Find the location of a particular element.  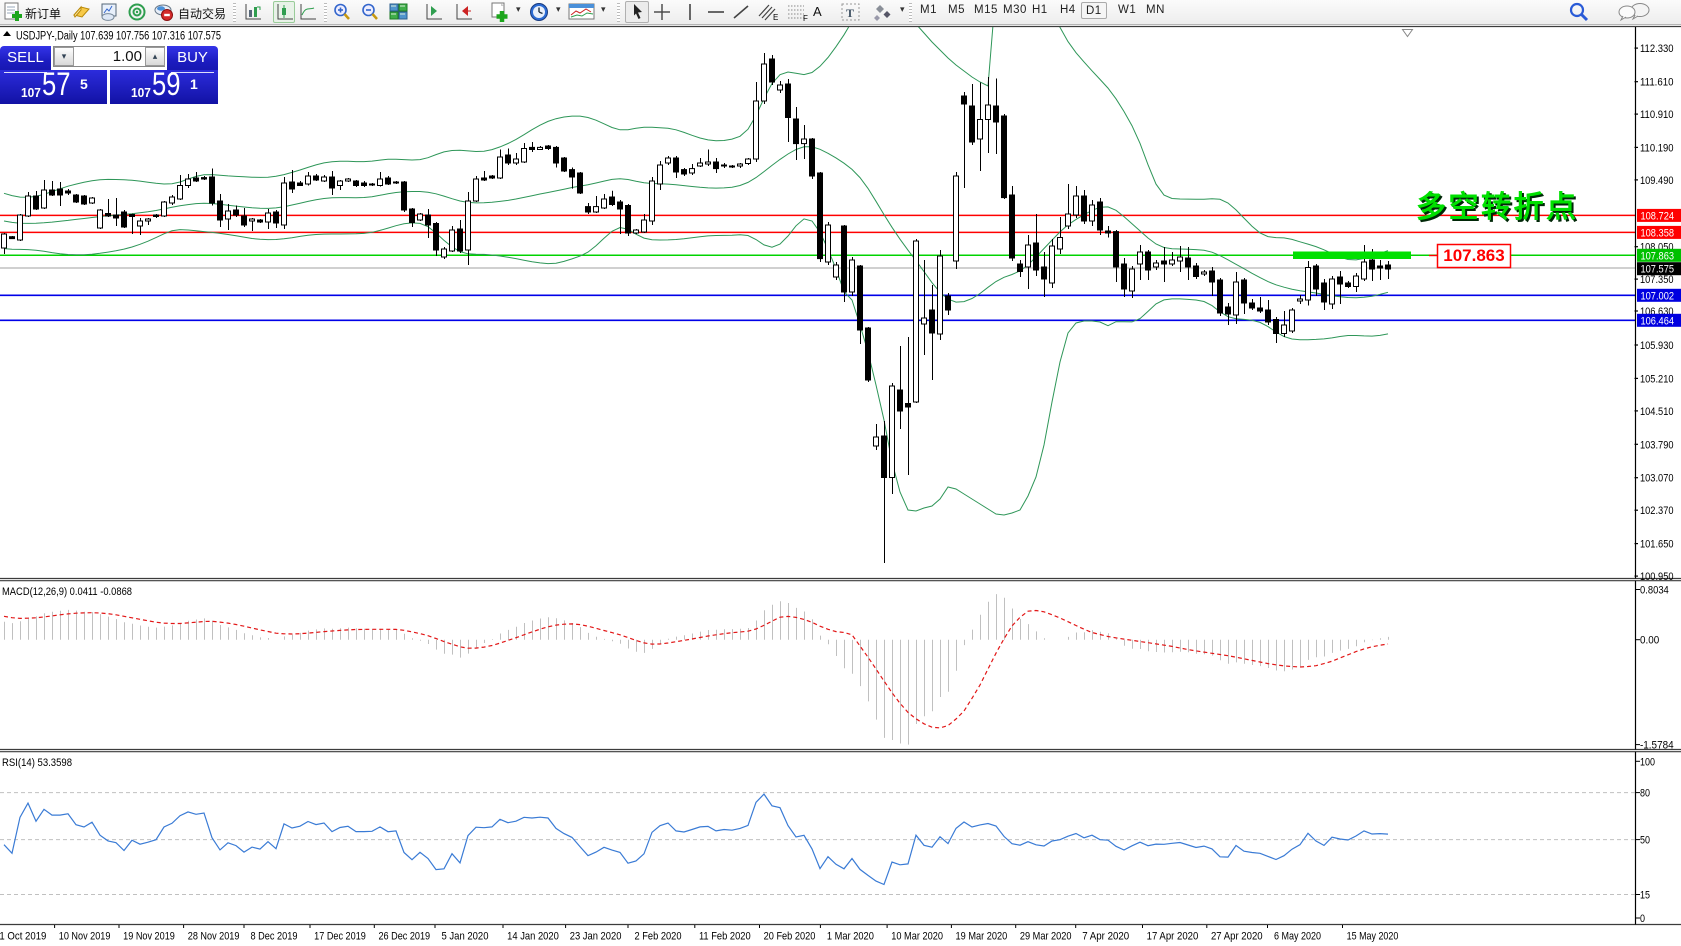

svg-text: 28 Nov 2019 is located at coordinates (214, 937).